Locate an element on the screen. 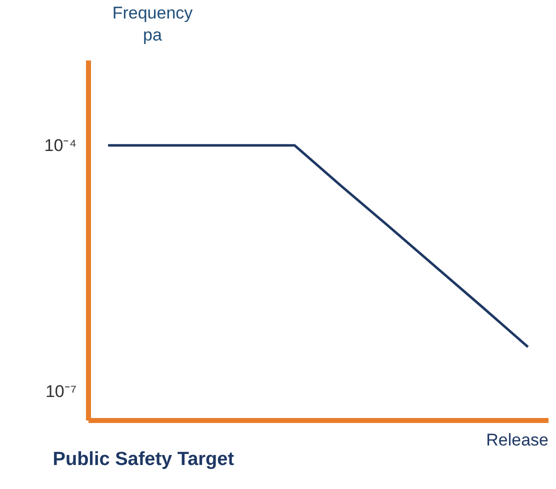 The image size is (556, 489). y-axis-title: Frequency pa is located at coordinates (153, 24).